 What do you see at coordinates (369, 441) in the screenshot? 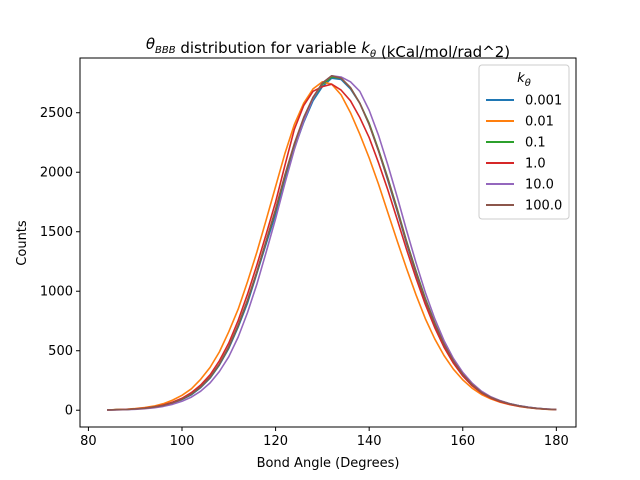
I see `x-tick-label: 140` at bounding box center [369, 441].